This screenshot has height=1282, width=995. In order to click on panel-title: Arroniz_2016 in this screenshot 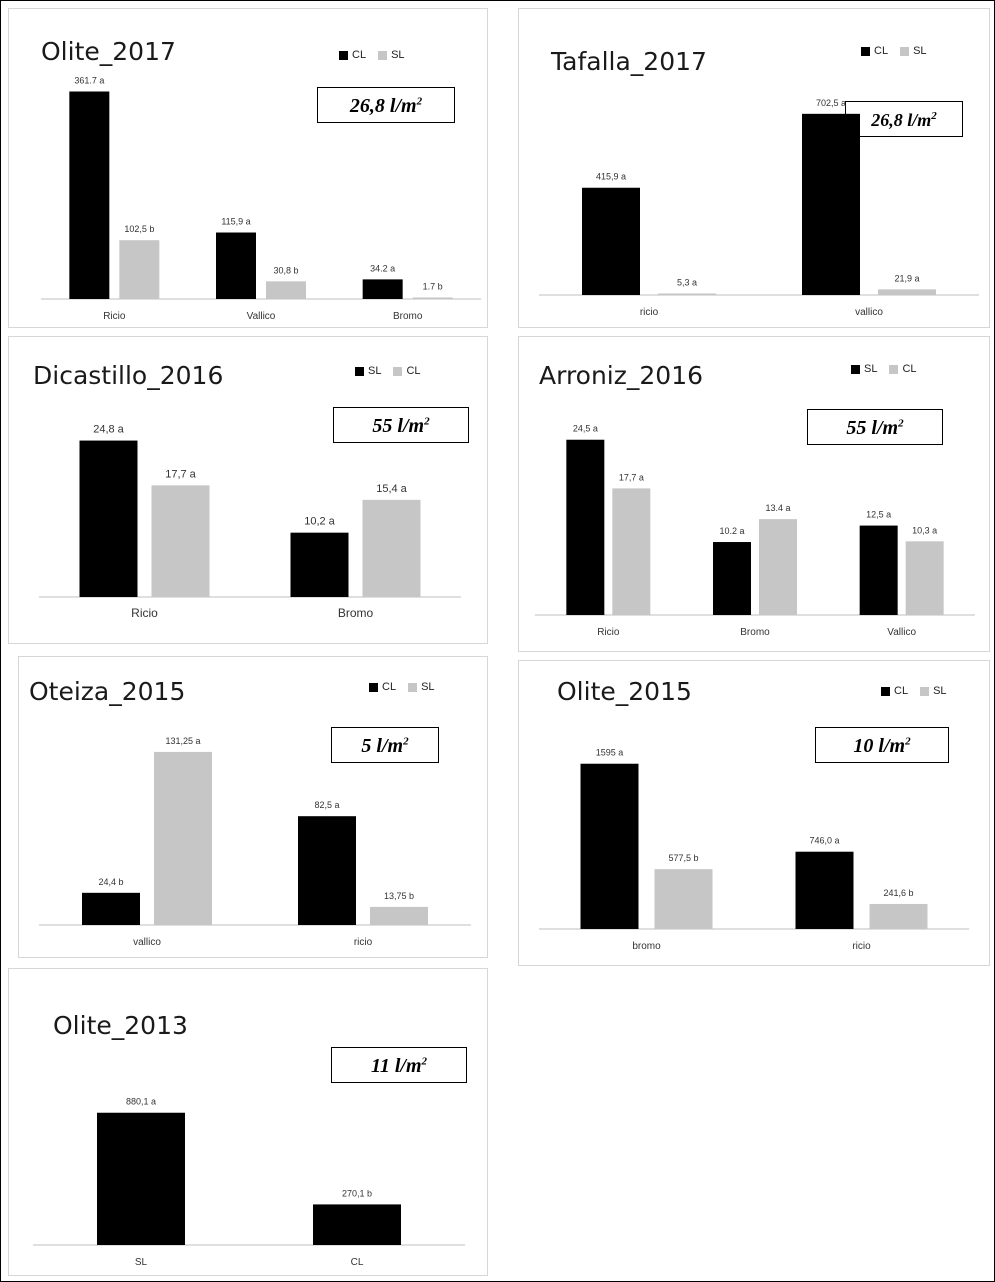, I will do `click(621, 375)`.